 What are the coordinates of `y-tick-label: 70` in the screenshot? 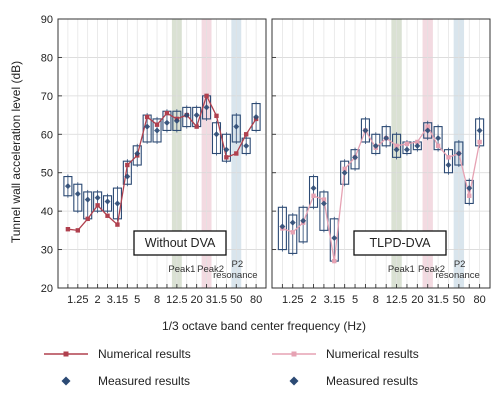 It's located at (47, 97).